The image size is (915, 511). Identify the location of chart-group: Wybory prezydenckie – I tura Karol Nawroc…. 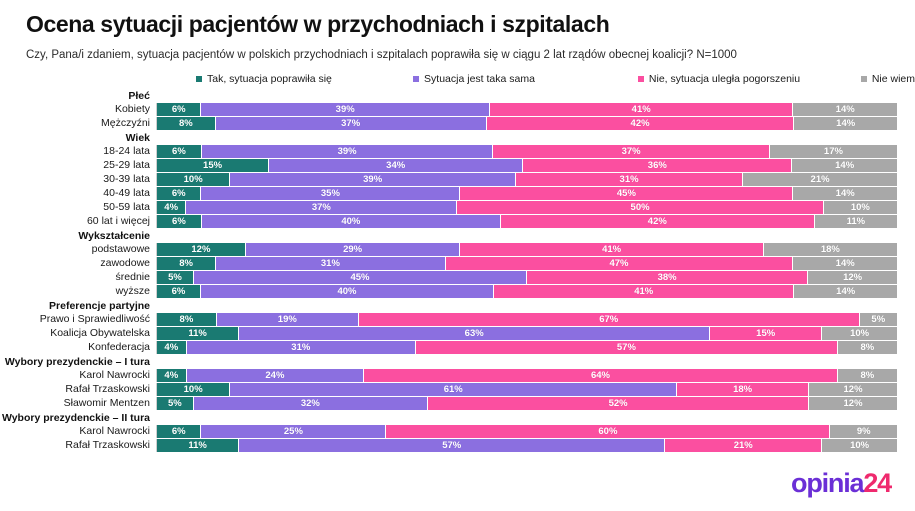
(448, 382).